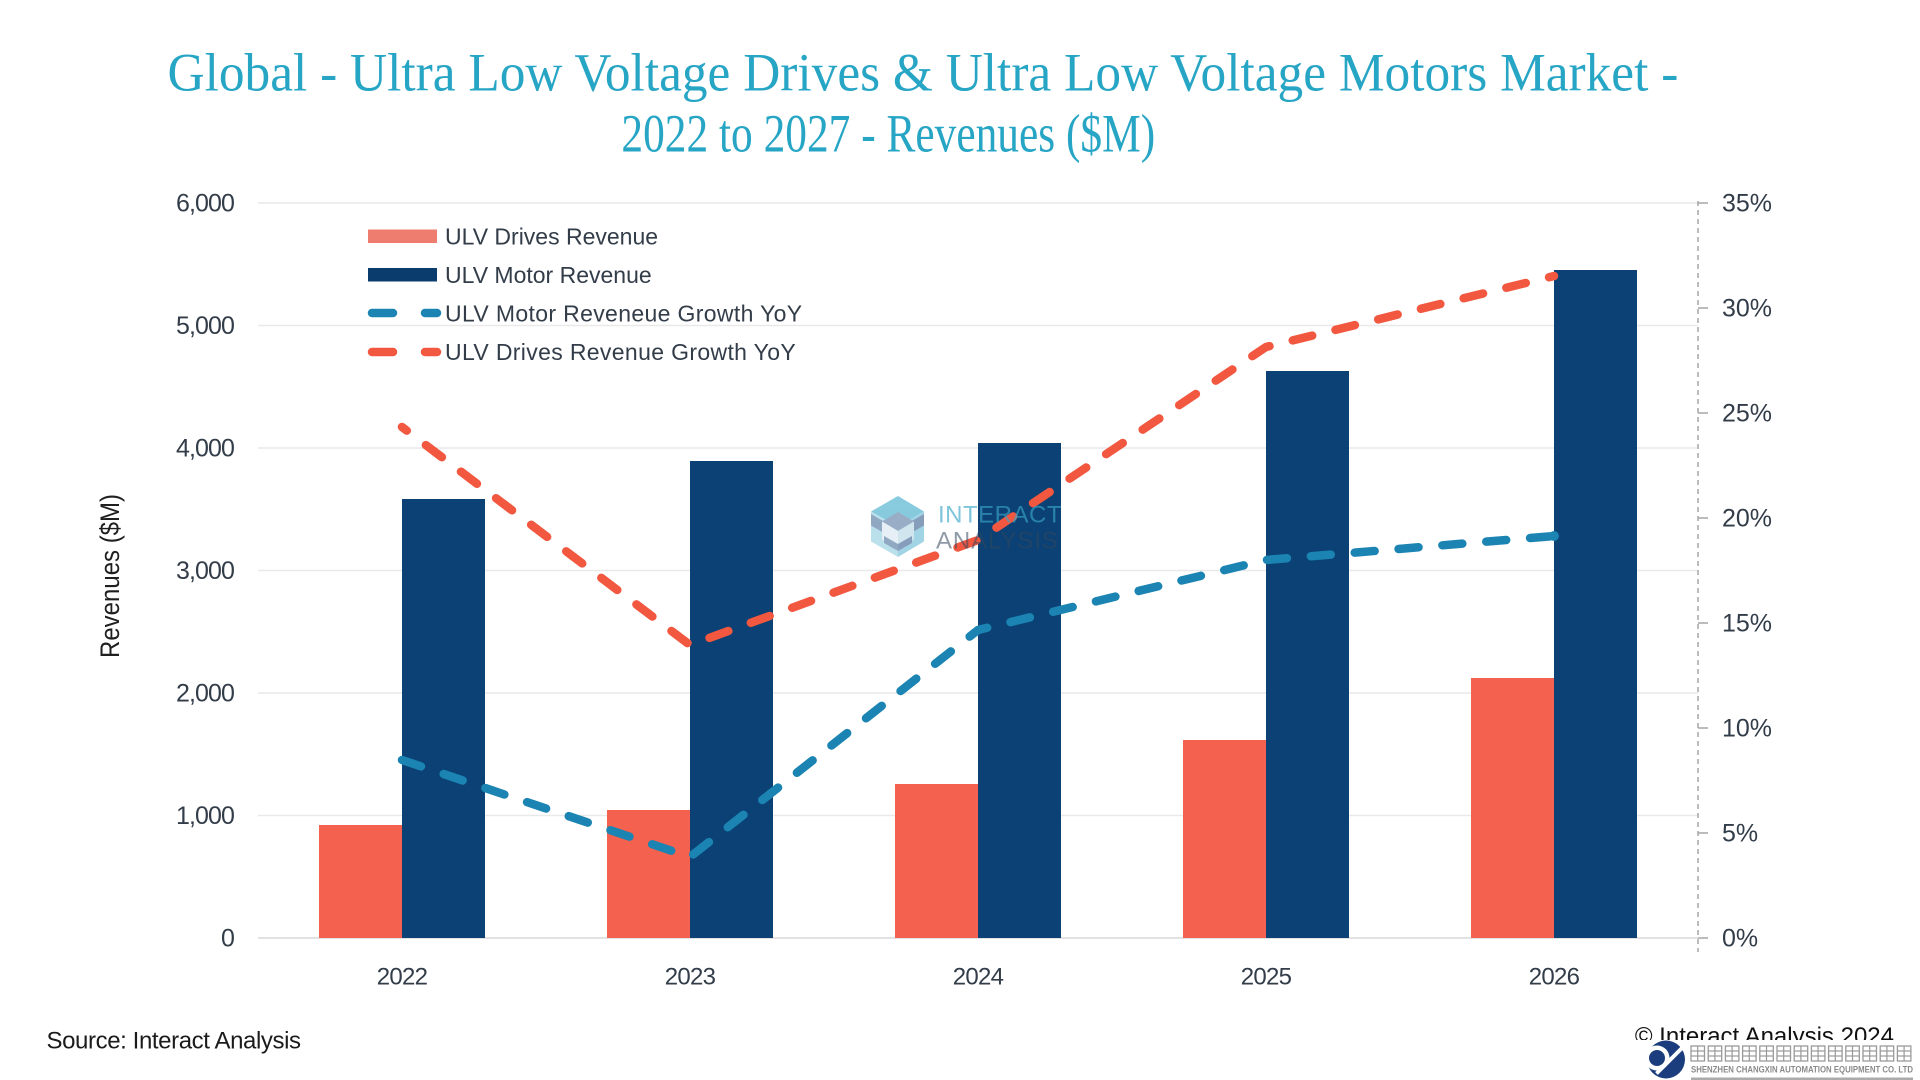 The width and height of the screenshot is (1920, 1080). What do you see at coordinates (1747, 519) in the screenshot?
I see `svg-text: 20%` at bounding box center [1747, 519].